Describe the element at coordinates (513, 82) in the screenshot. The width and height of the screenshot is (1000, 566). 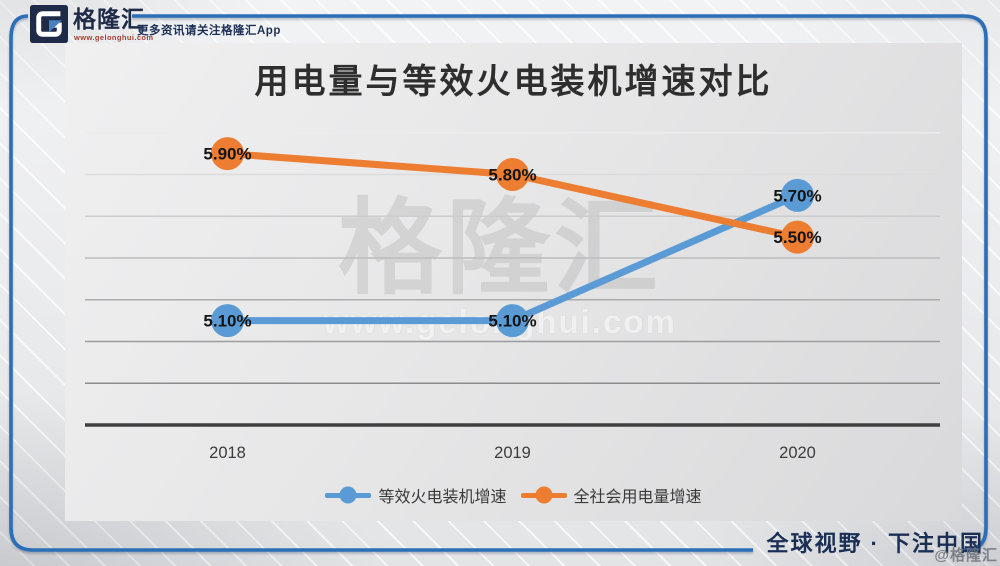
I see `chart-title: 用电量与等效火电装机增速对比` at that location.